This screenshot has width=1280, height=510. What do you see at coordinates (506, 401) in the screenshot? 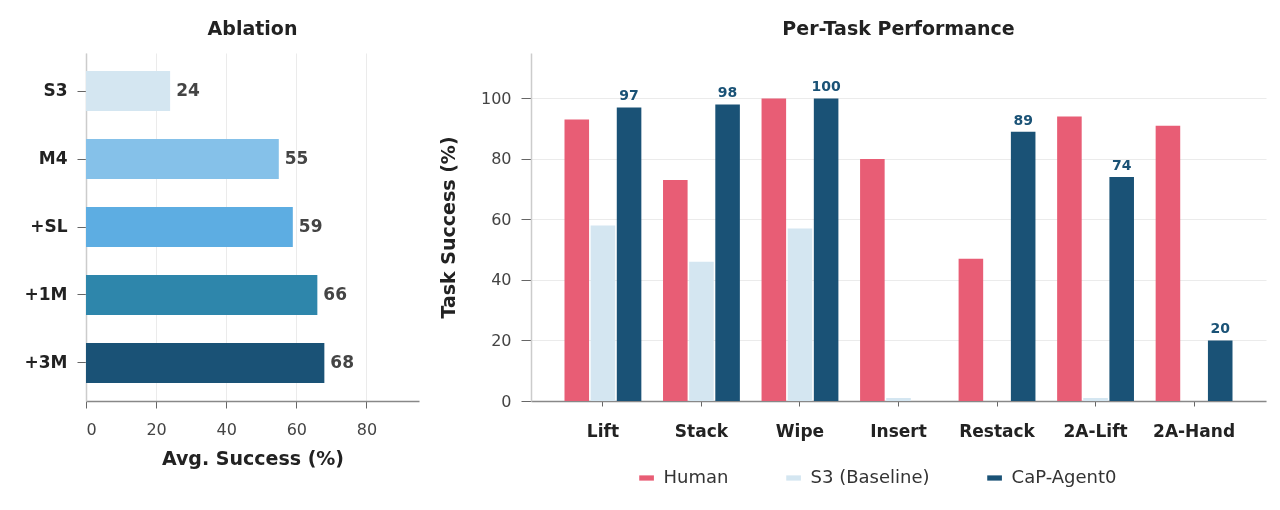
I see `y-tick-label: 0` at bounding box center [506, 401].